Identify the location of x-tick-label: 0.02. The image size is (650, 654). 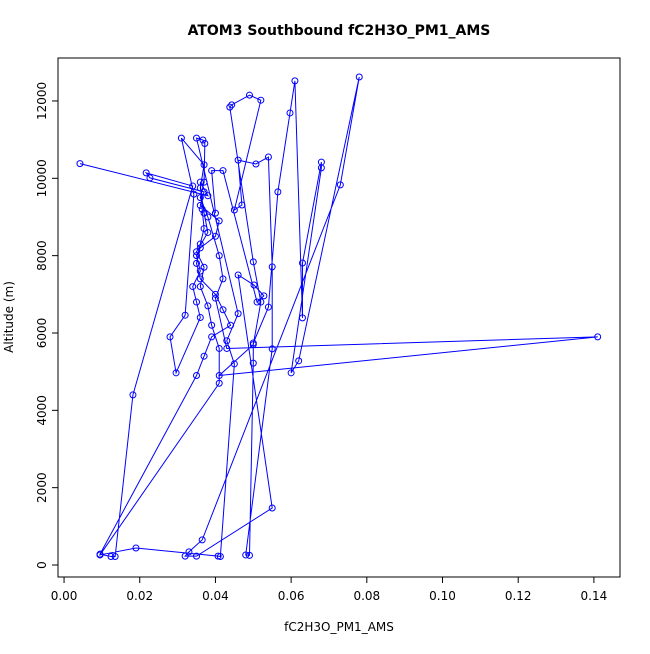
(139, 596).